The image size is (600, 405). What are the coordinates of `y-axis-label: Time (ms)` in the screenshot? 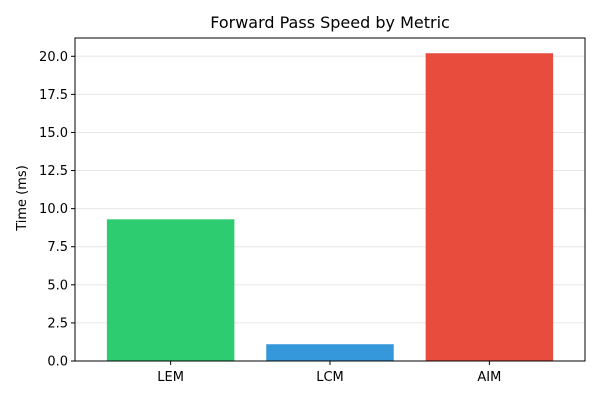 It's located at (22, 198).